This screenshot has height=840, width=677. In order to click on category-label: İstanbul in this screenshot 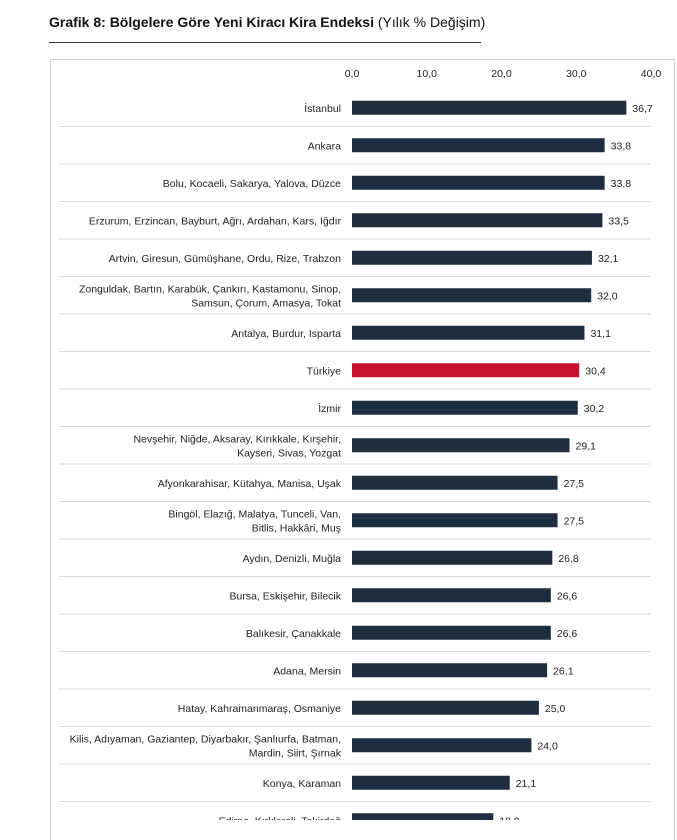, I will do `click(322, 108)`.